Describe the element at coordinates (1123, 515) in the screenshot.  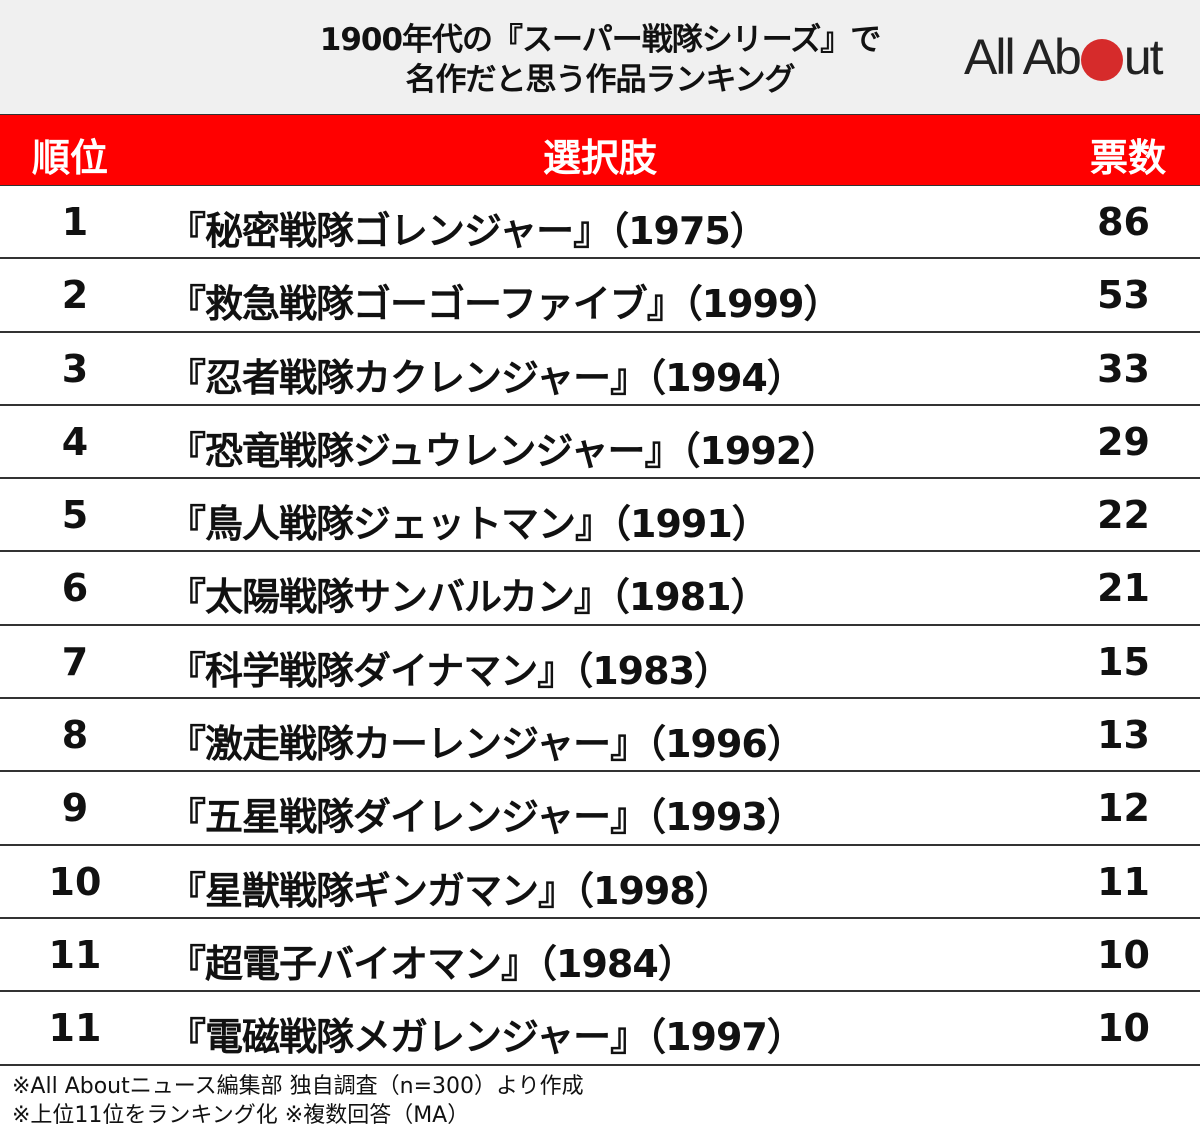
I see `votes-cell: 22` at that location.